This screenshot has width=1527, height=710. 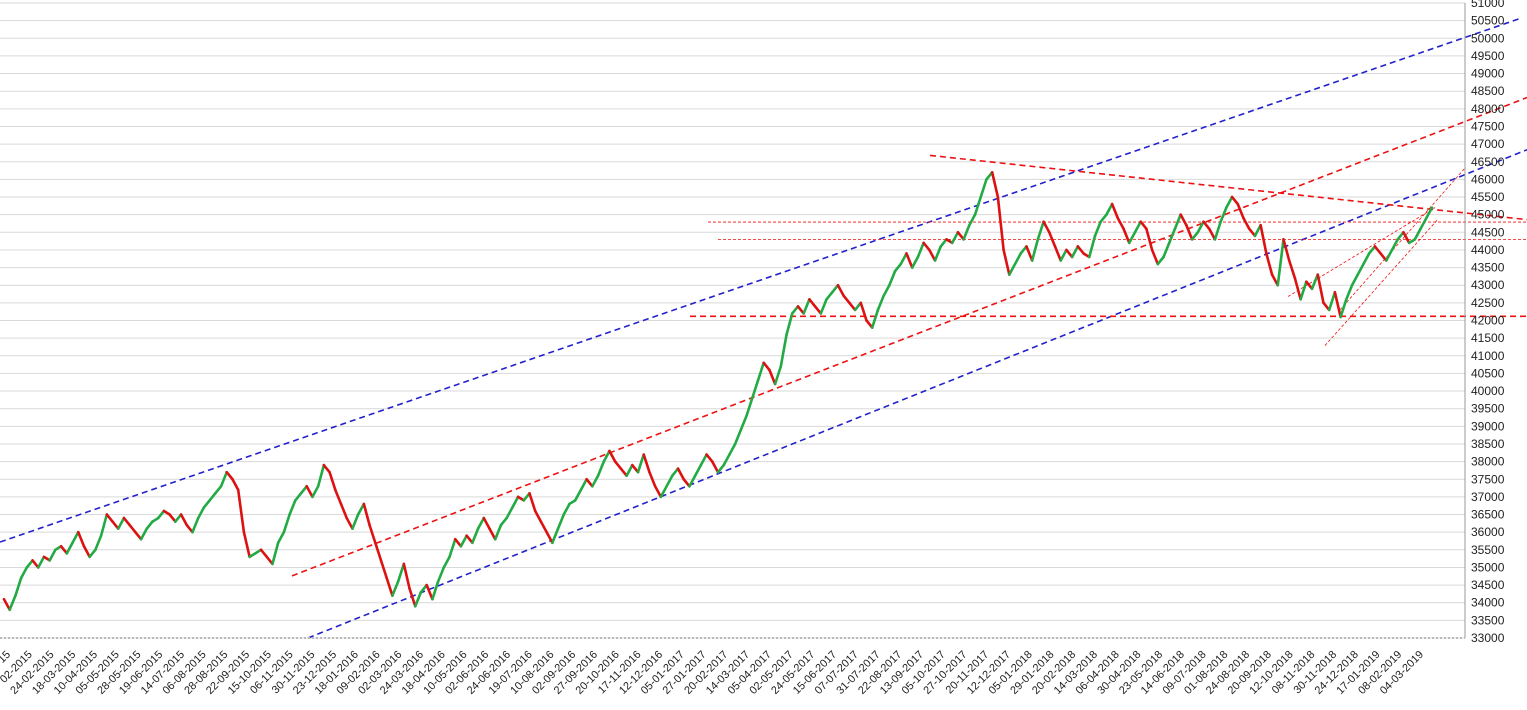 I want to click on y-tick-label: 48500, so click(x=1488, y=91).